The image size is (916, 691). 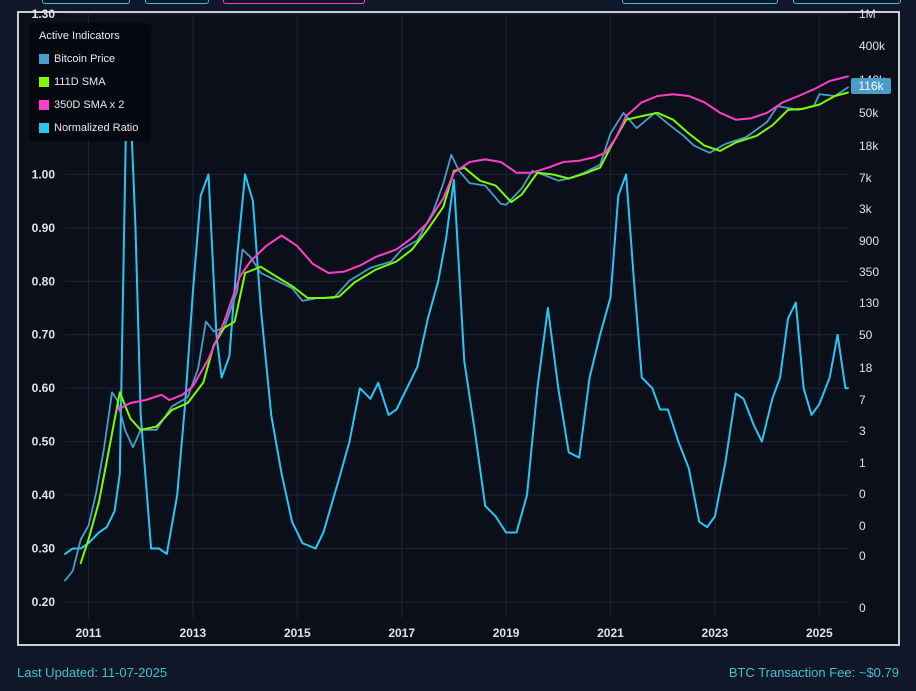 I want to click on x-tick-label: 2019, so click(x=506, y=633).